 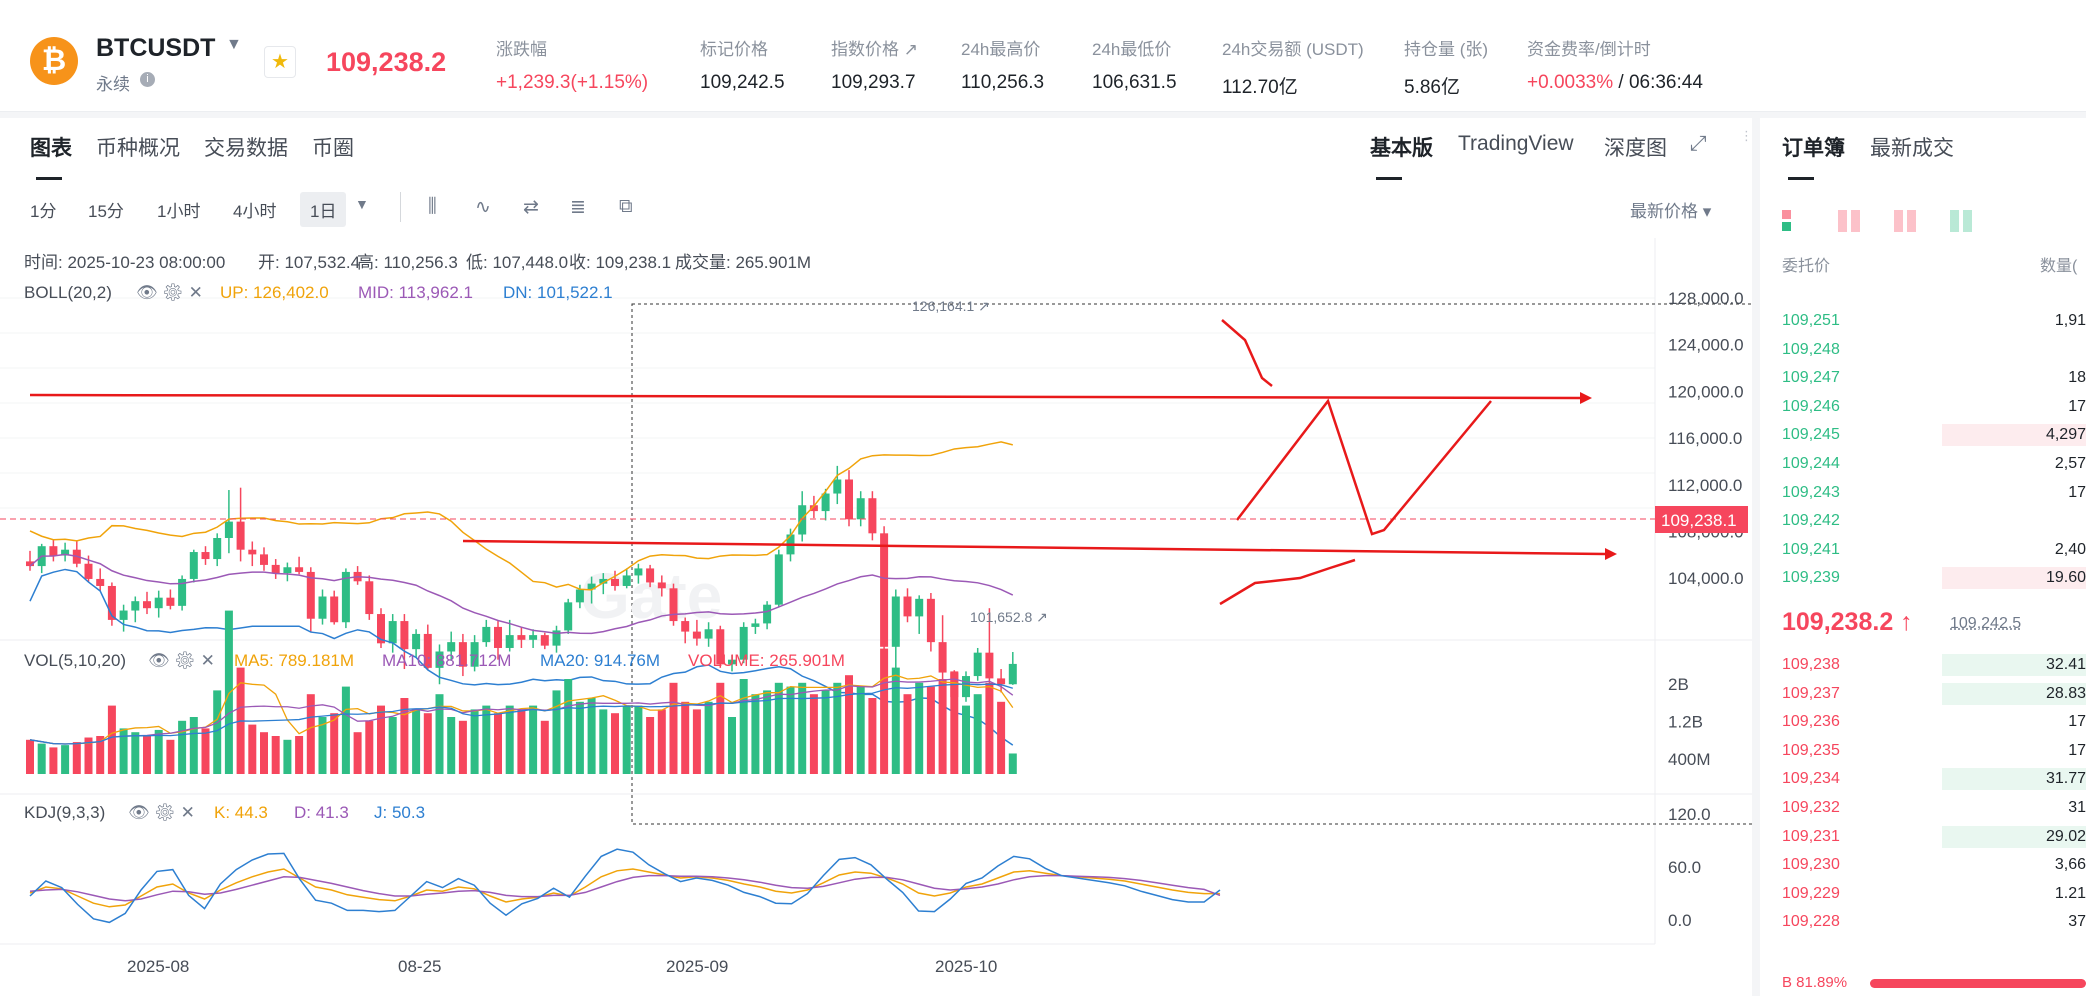 What do you see at coordinates (1793, 221) in the screenshot?
I see `orderbook-both-icon` at bounding box center [1793, 221].